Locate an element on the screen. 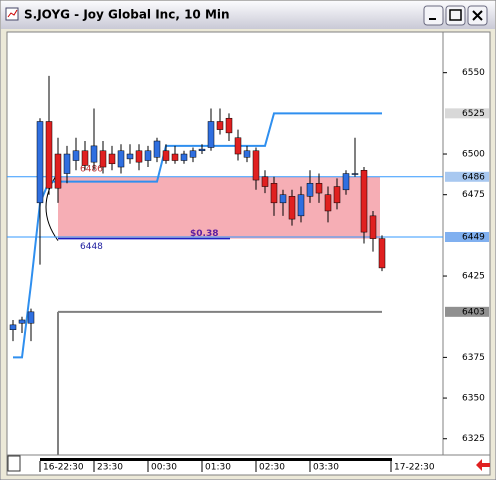 This screenshot has width=496, height=480. close-icon is located at coordinates (477, 15).